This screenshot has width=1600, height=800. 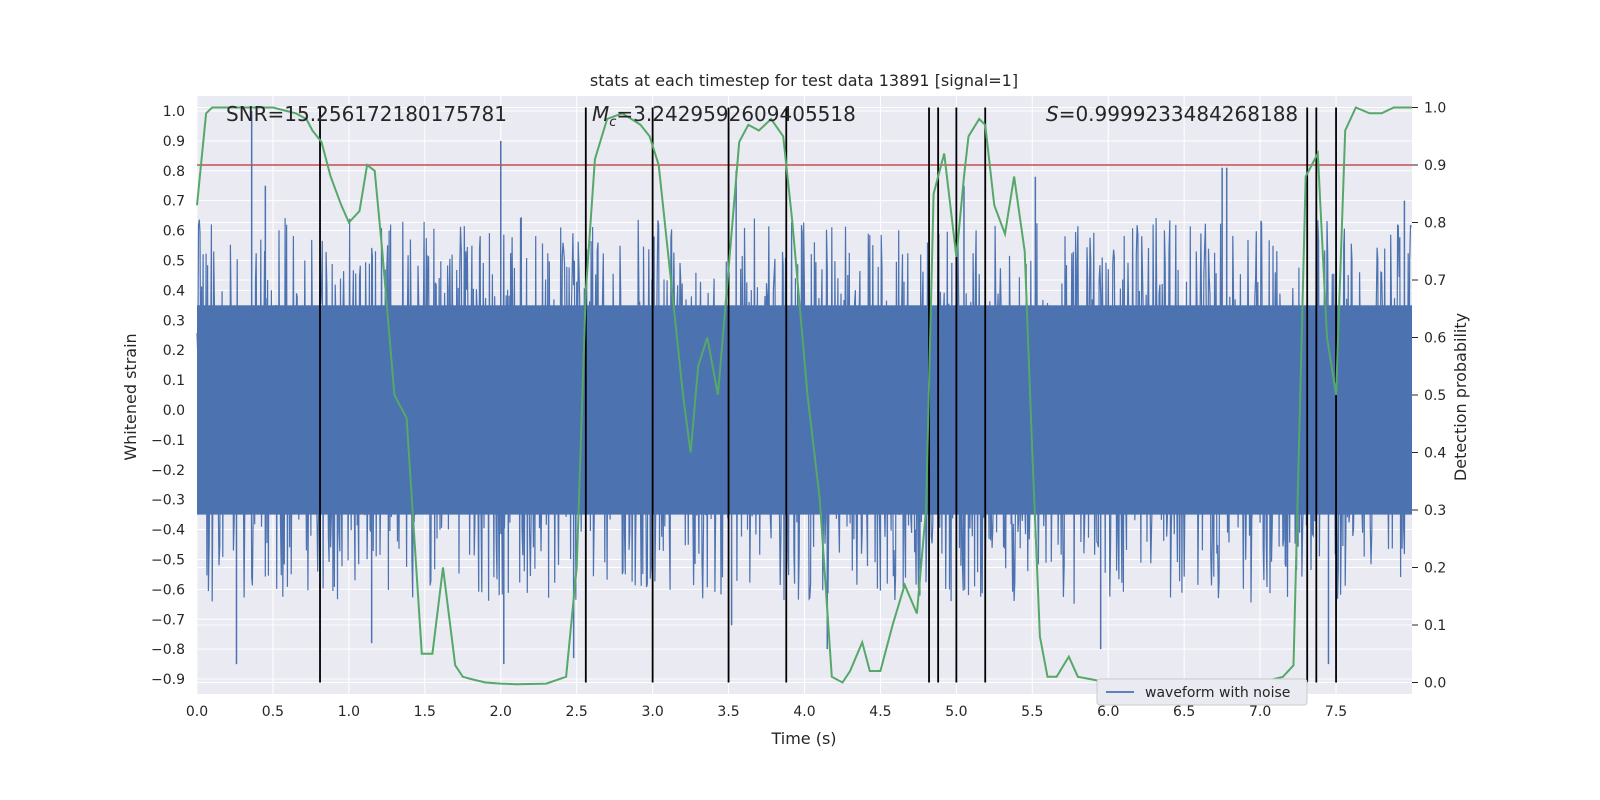 I want to click on x-tick-label: 2.5, so click(x=577, y=712).